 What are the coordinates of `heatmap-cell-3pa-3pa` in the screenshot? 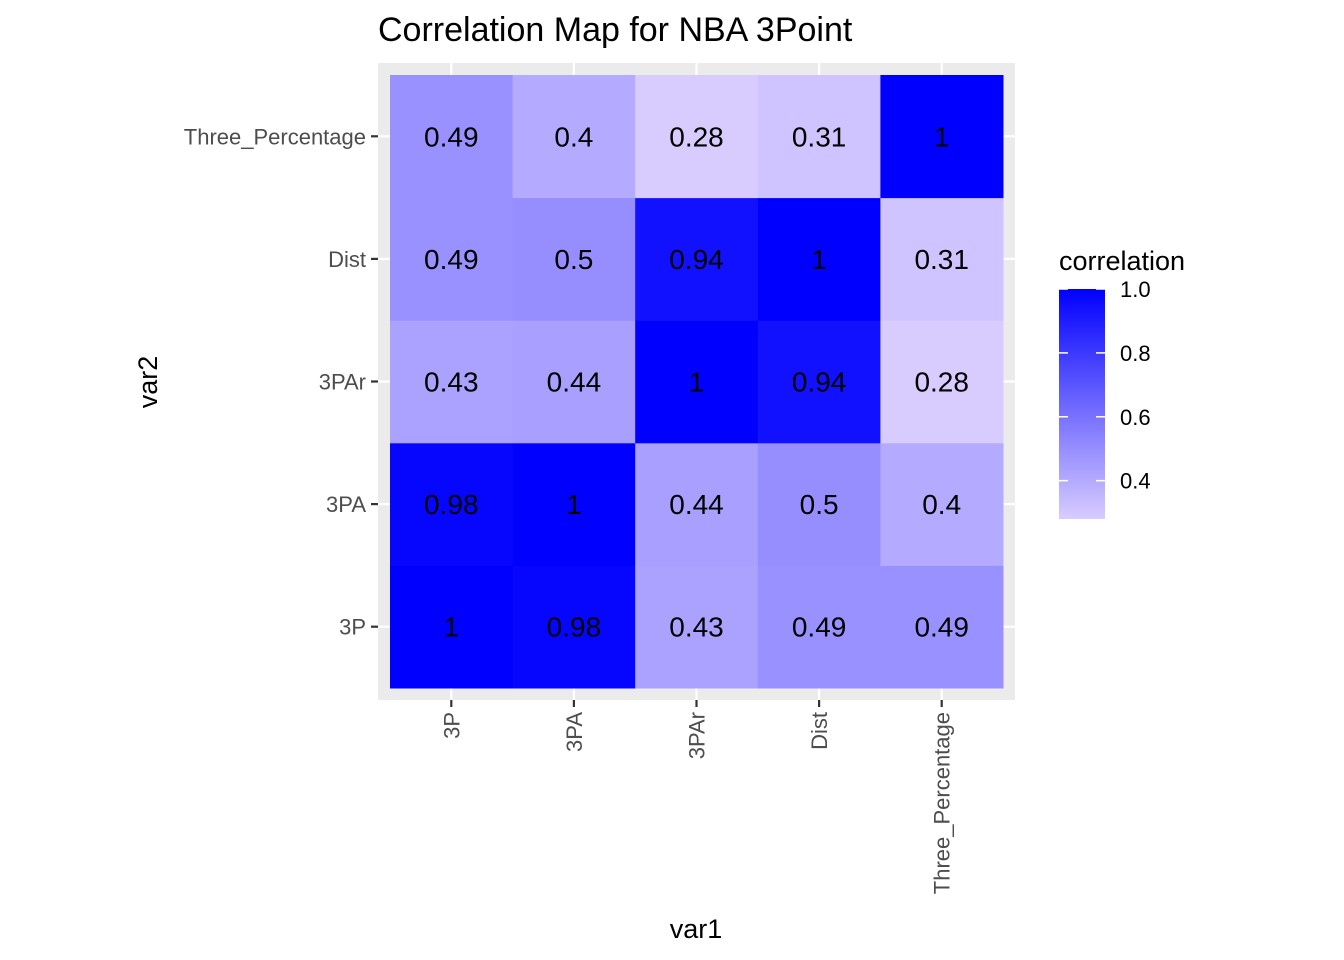 It's located at (574, 504).